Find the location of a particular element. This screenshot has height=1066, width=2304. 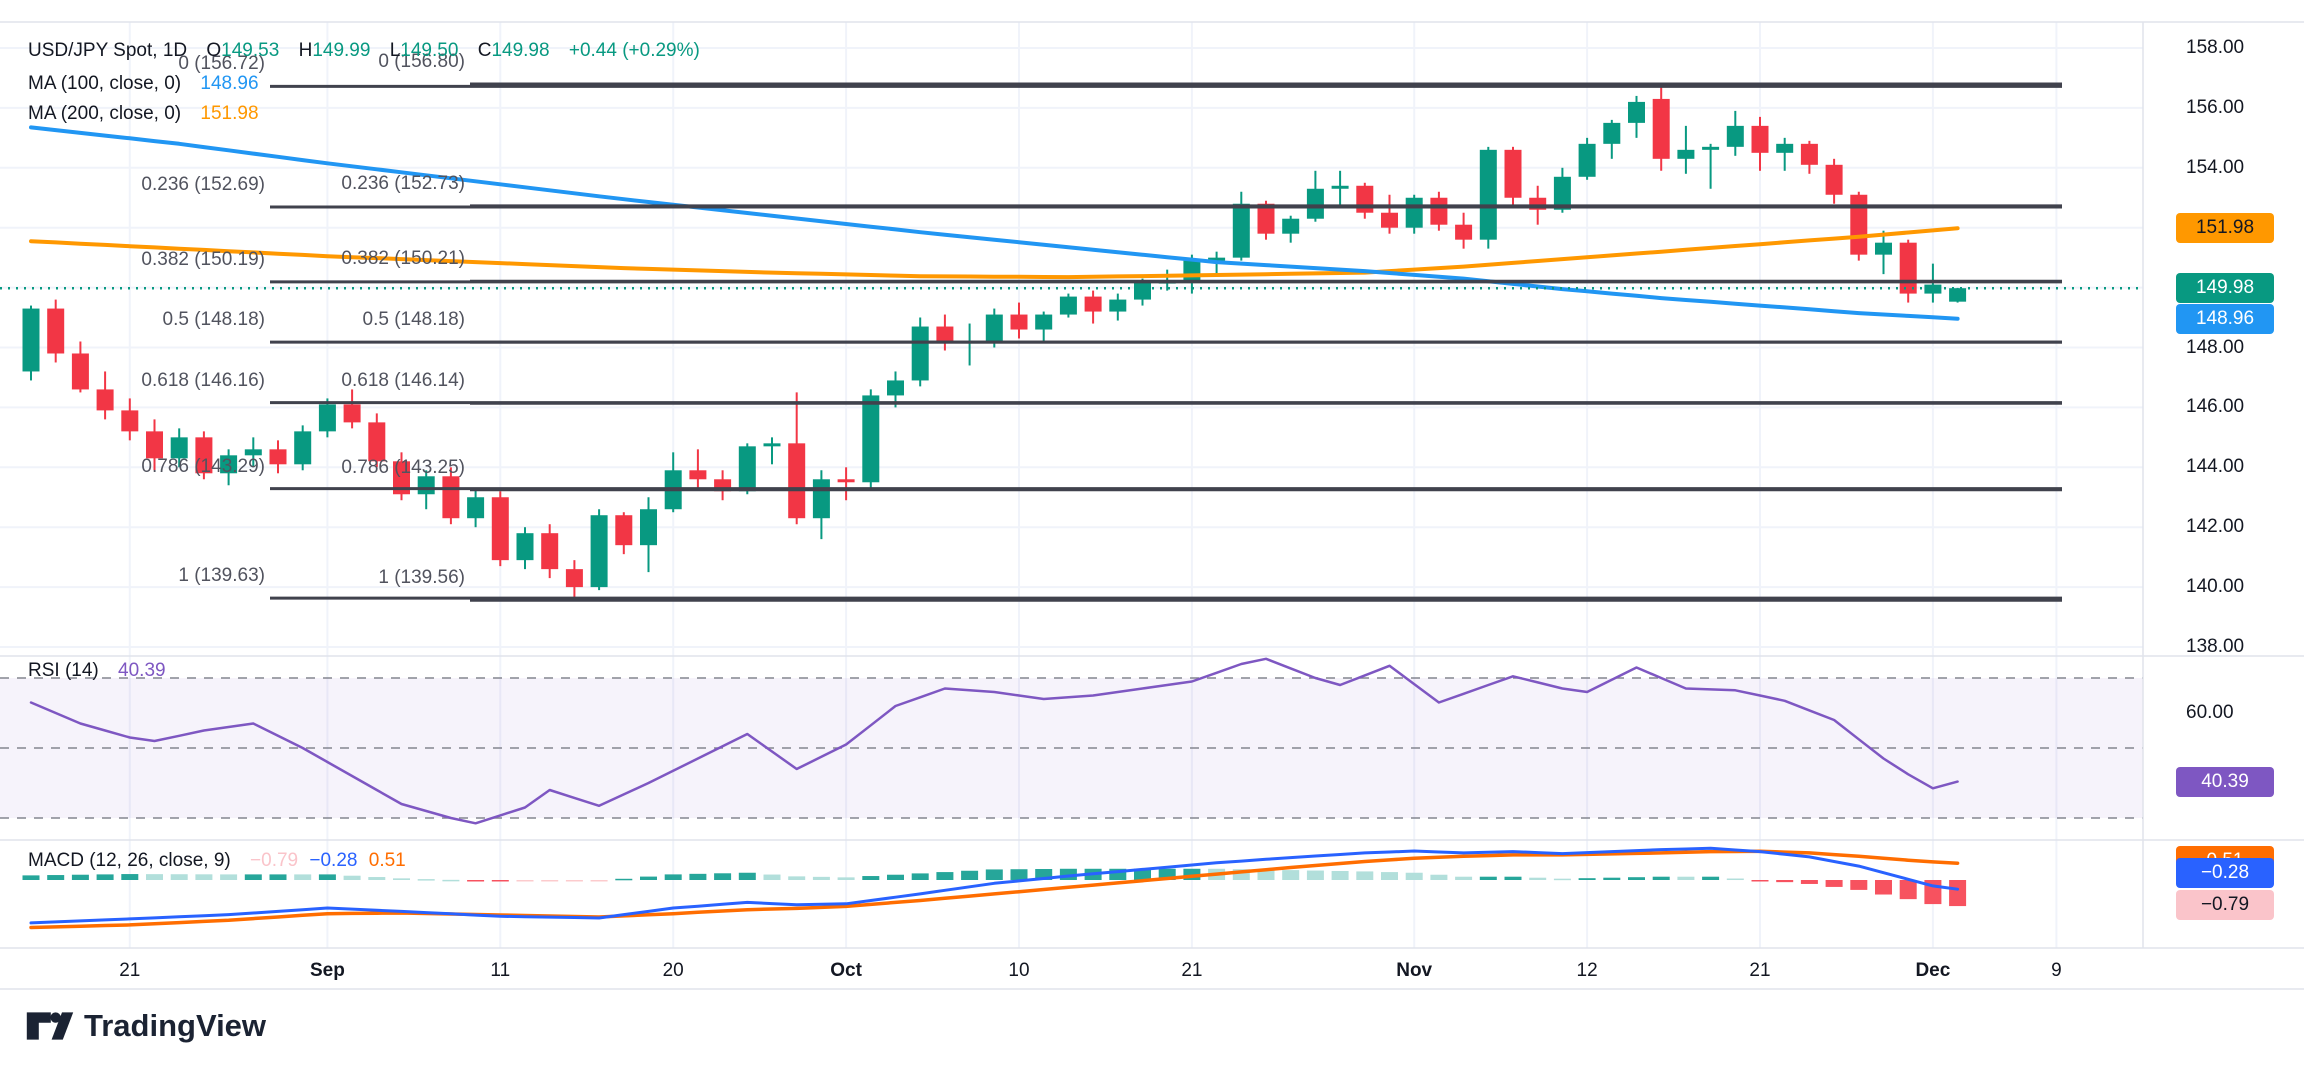

macd-line is located at coordinates (994, 885).